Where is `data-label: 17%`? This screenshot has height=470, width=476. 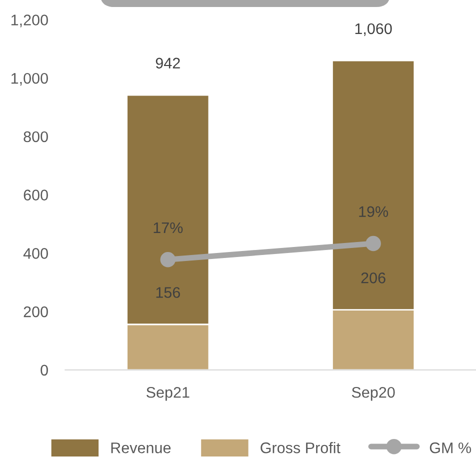 data-label: 17% is located at coordinates (168, 228).